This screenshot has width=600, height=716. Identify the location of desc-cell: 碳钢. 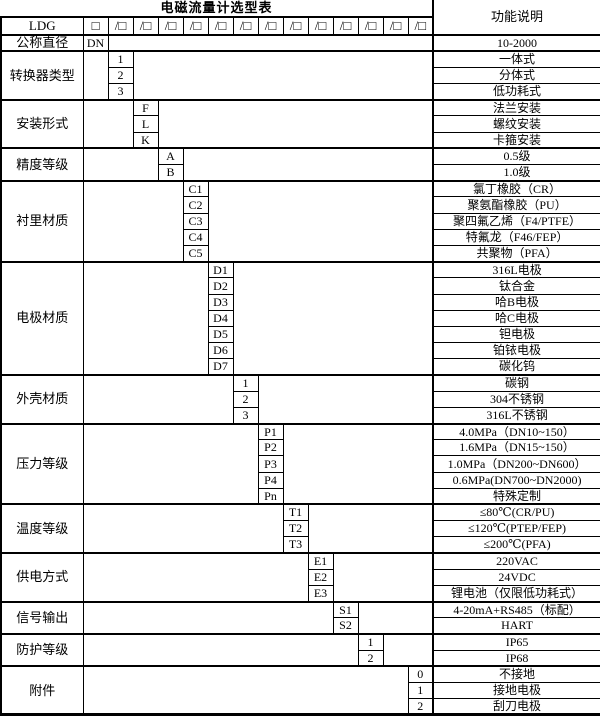
(516, 382).